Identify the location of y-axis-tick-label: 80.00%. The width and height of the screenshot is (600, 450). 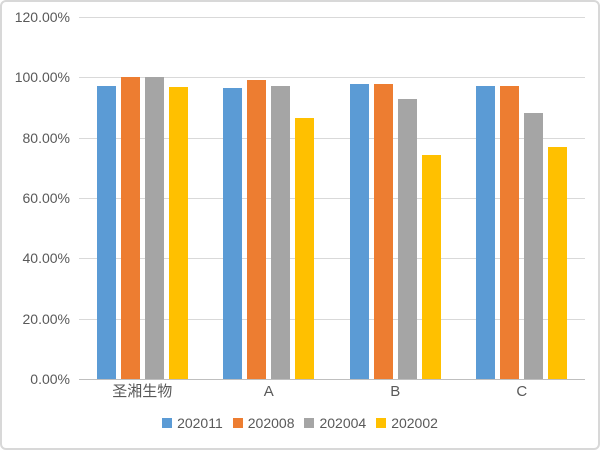
(46, 137).